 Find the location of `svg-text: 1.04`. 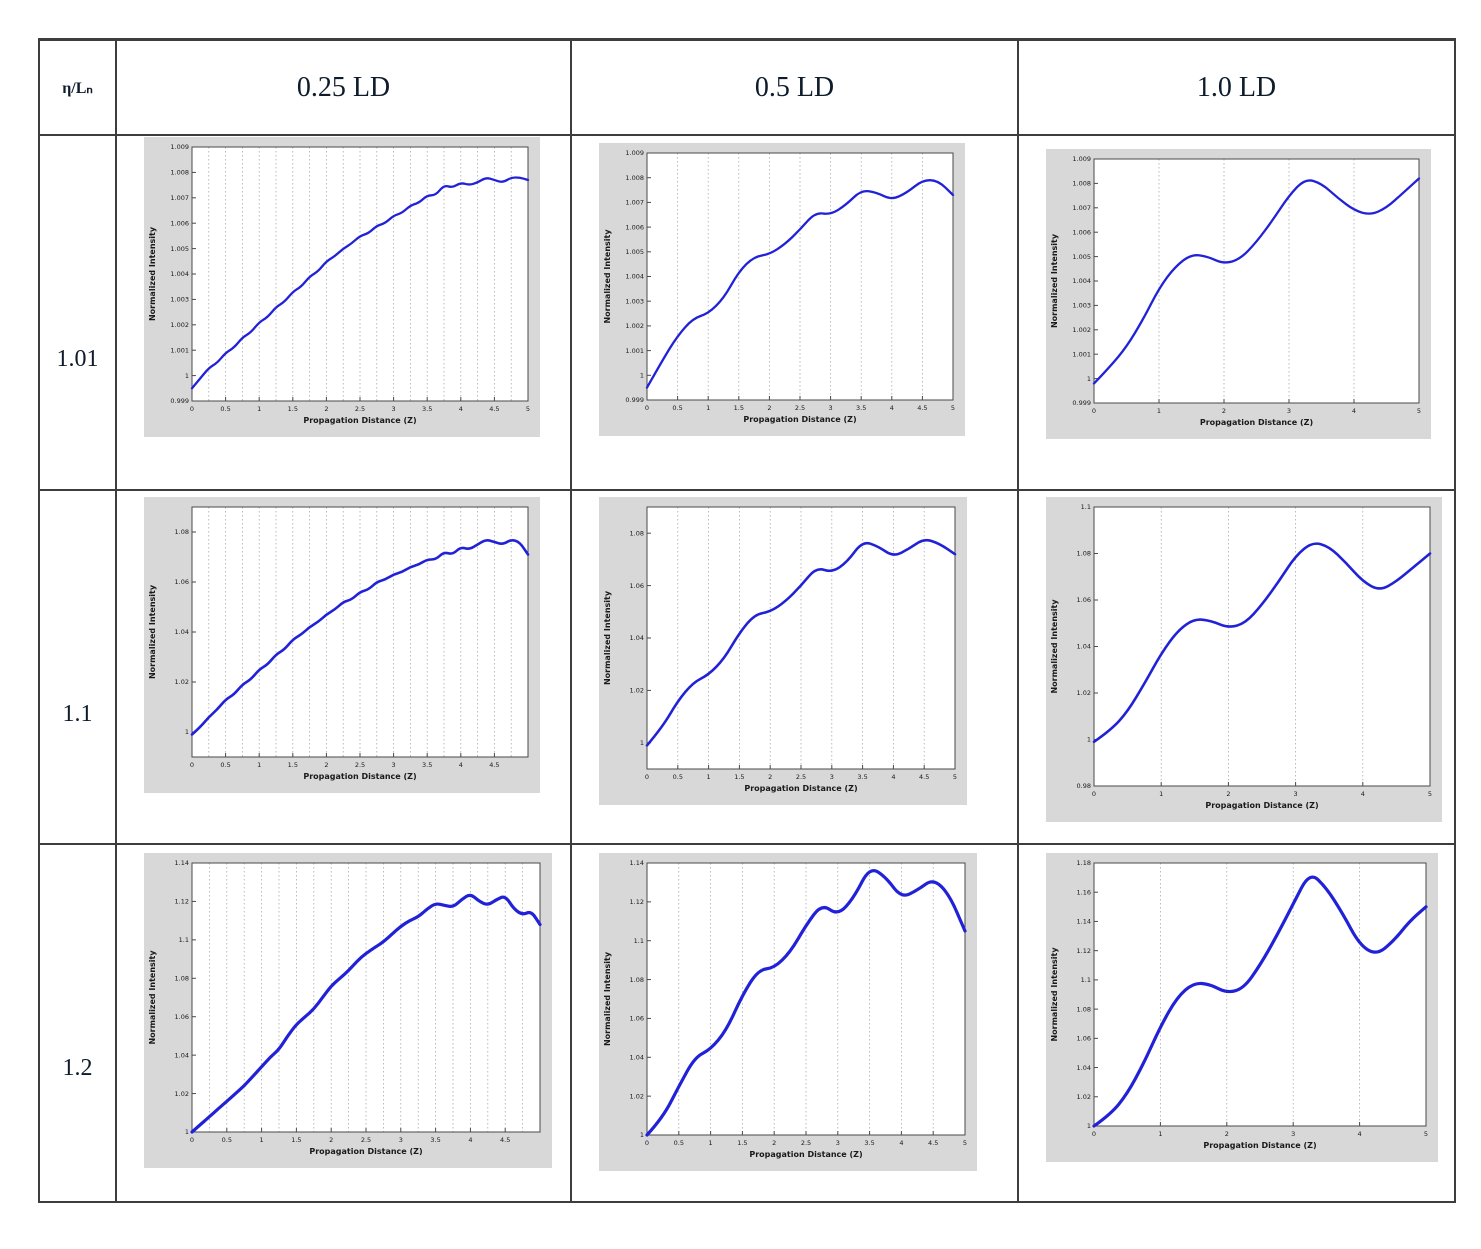

svg-text: 1.04 is located at coordinates (182, 632).